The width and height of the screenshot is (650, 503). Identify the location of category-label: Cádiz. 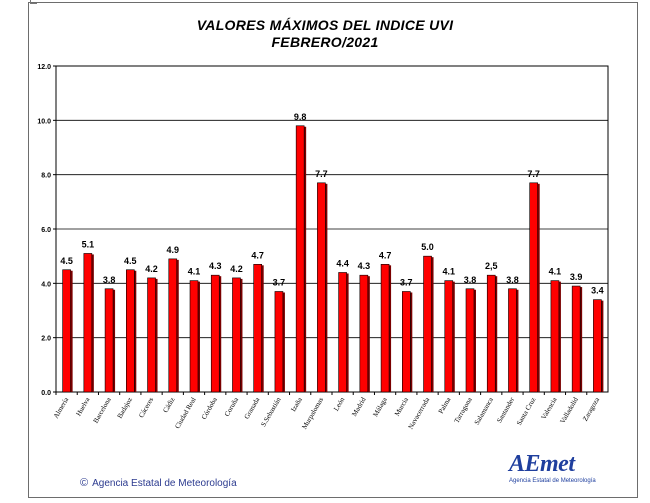
(168, 405).